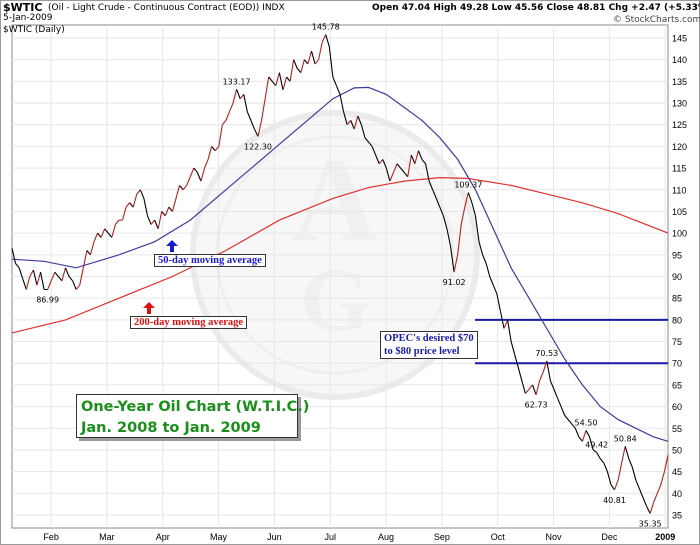 Image resolution: width=700 pixels, height=545 pixels. What do you see at coordinates (677, 364) in the screenshot?
I see `y-tick-label: 70` at bounding box center [677, 364].